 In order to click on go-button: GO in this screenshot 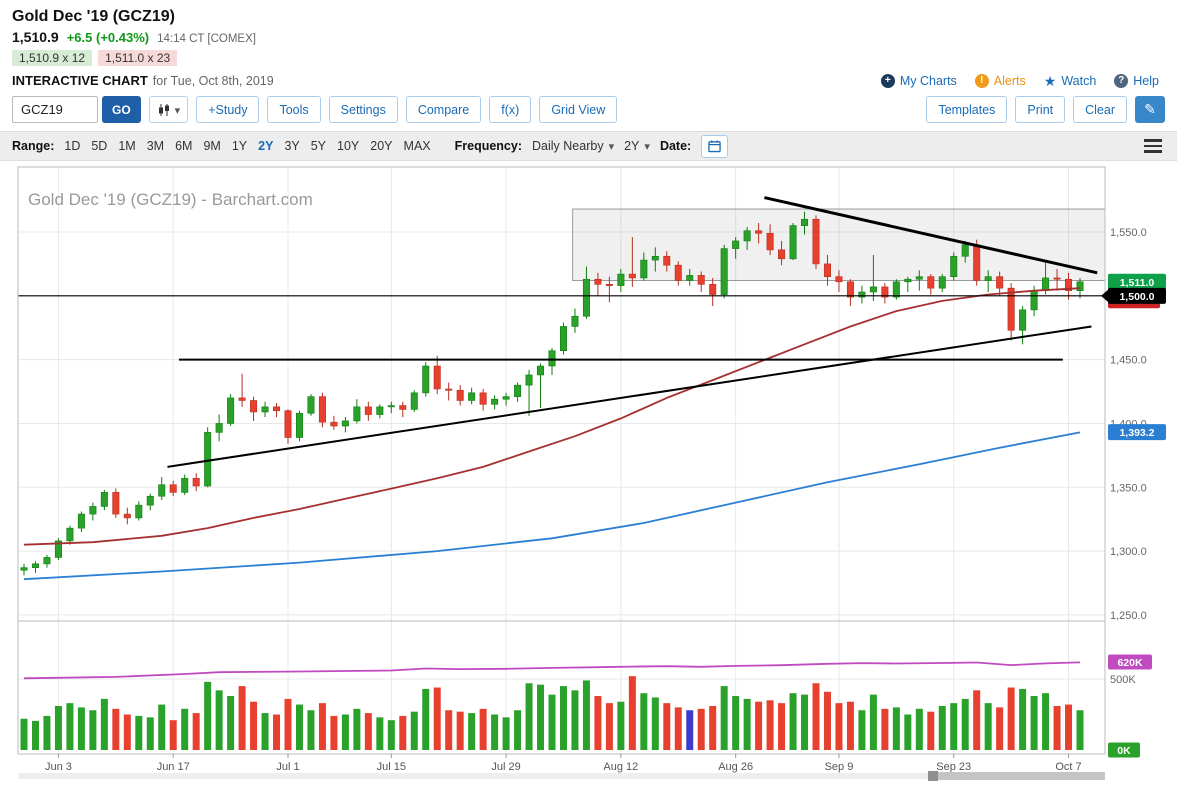, I will do `click(121, 109)`.